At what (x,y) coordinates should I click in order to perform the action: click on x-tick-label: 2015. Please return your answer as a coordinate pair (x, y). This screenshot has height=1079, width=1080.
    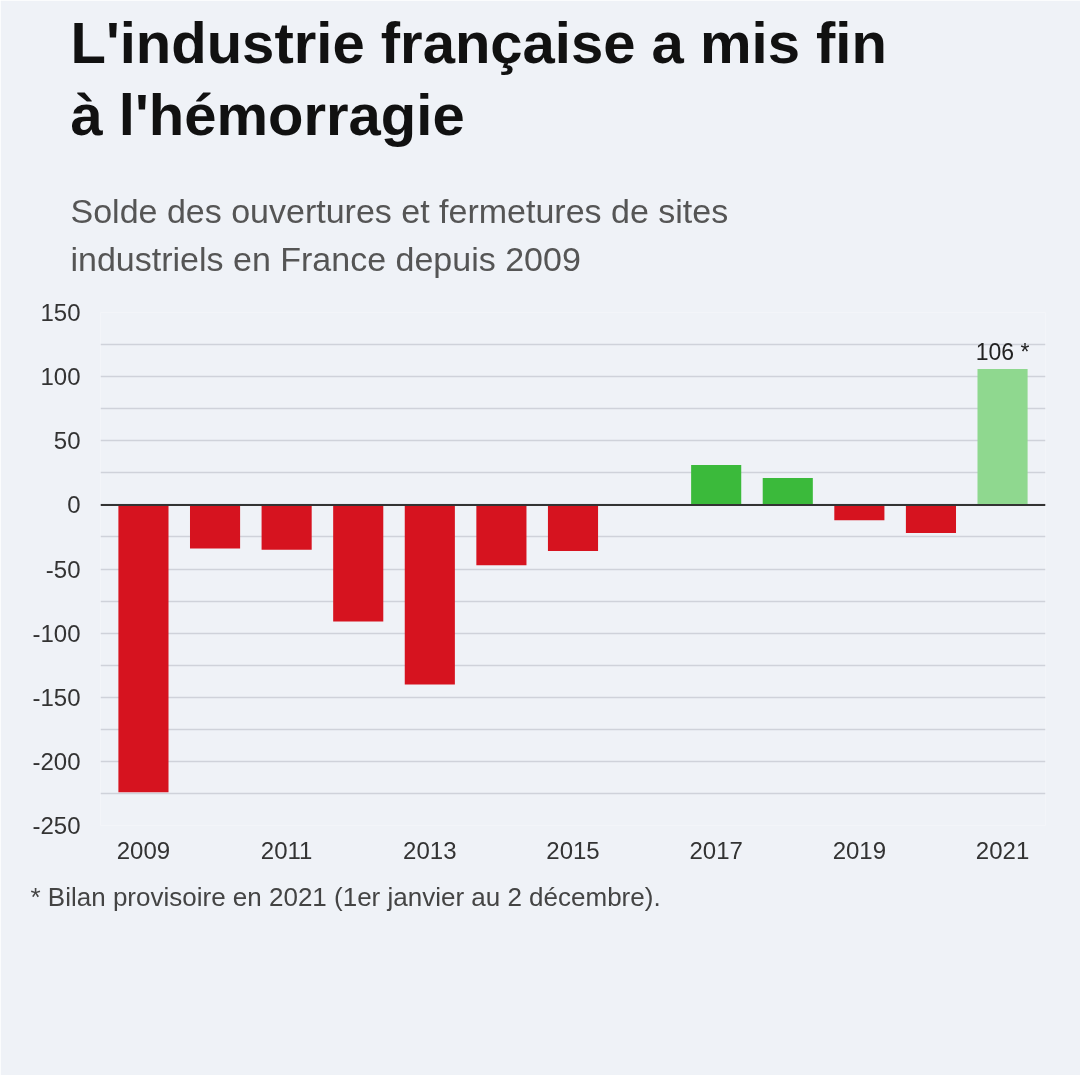
    Looking at the image, I should click on (573, 850).